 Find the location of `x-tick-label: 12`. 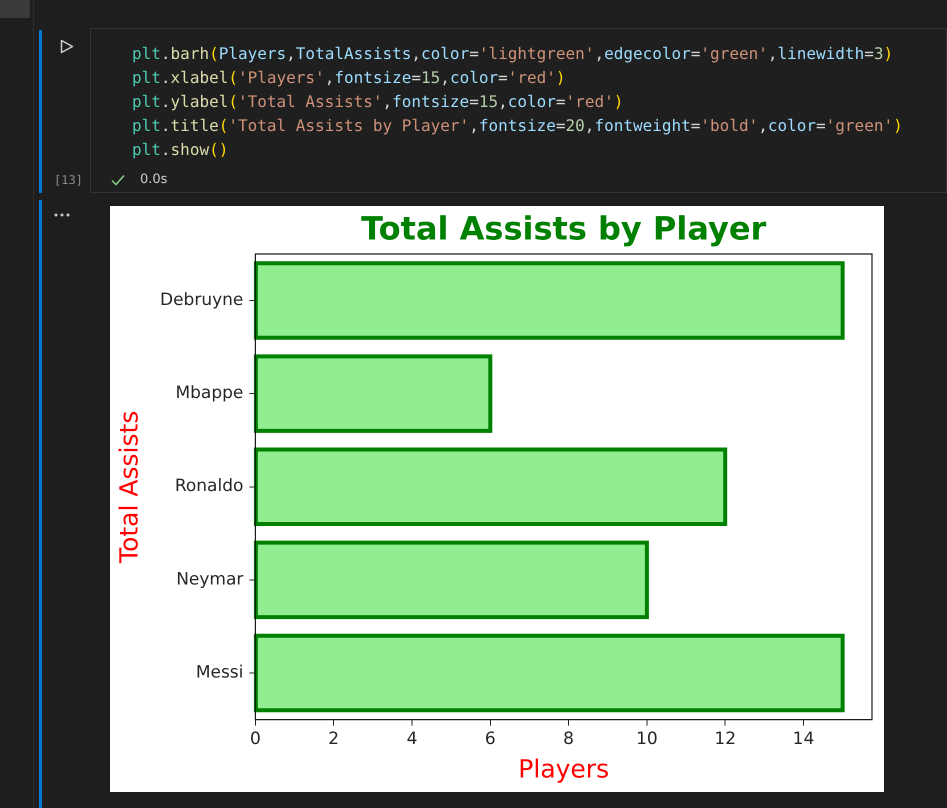

x-tick-label: 12 is located at coordinates (725, 739).